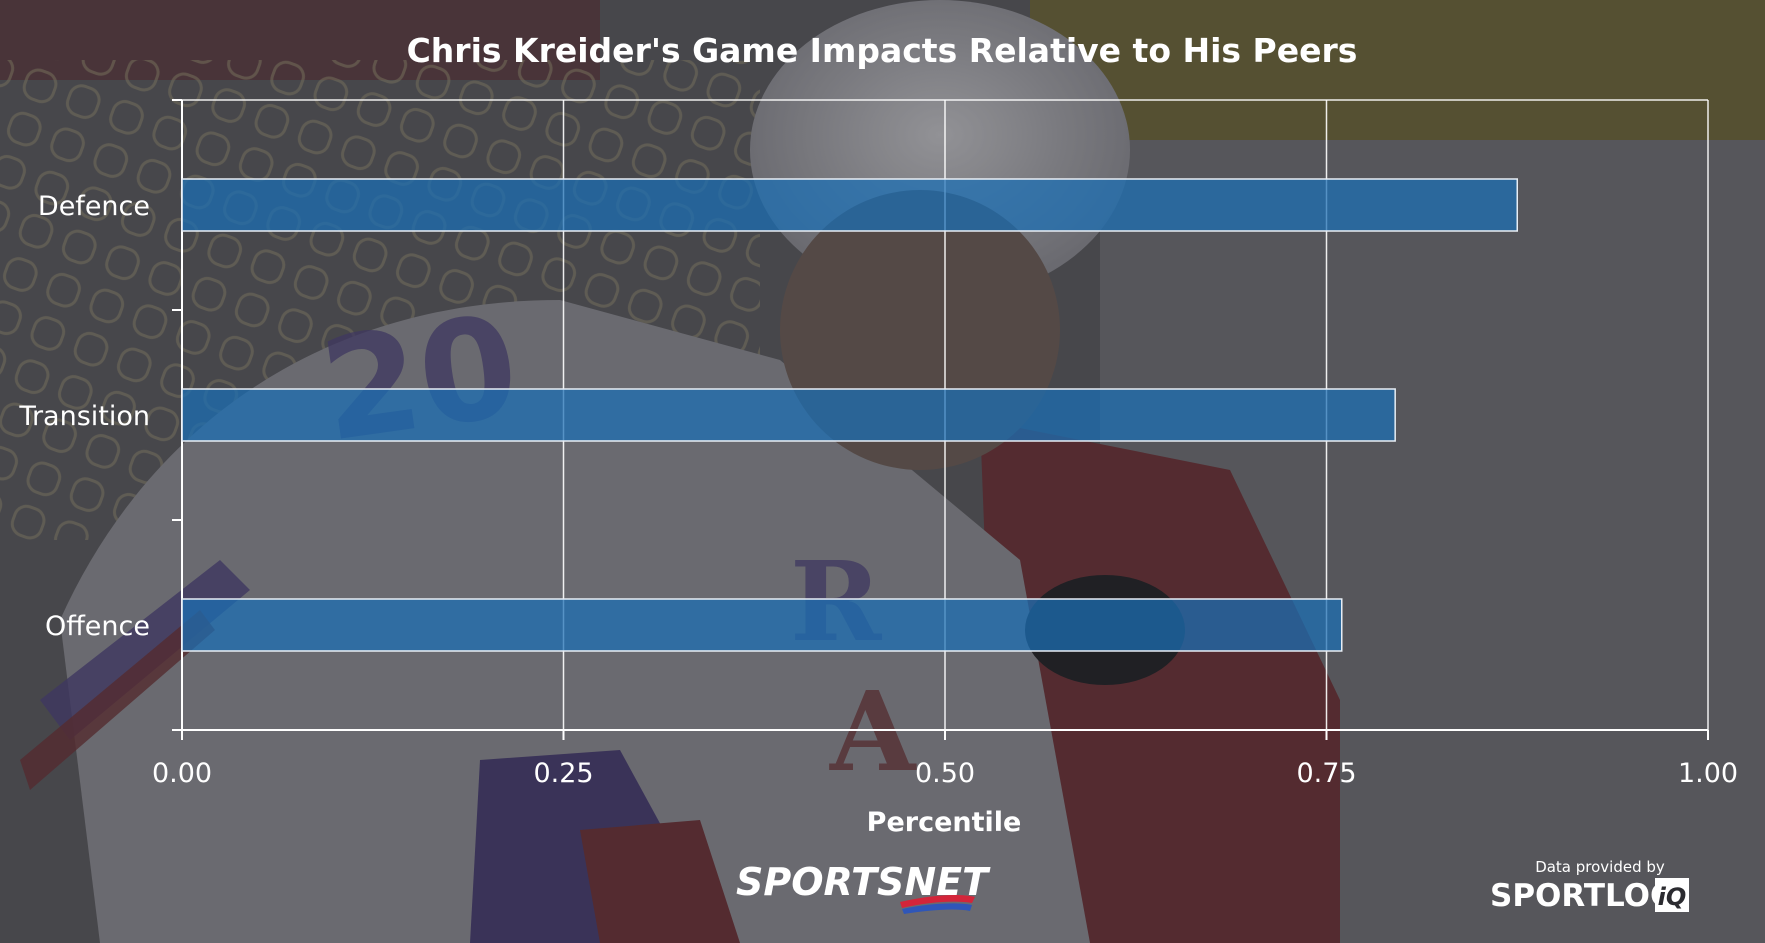  I want to click on x-tick-label: 0.50, so click(945, 773).